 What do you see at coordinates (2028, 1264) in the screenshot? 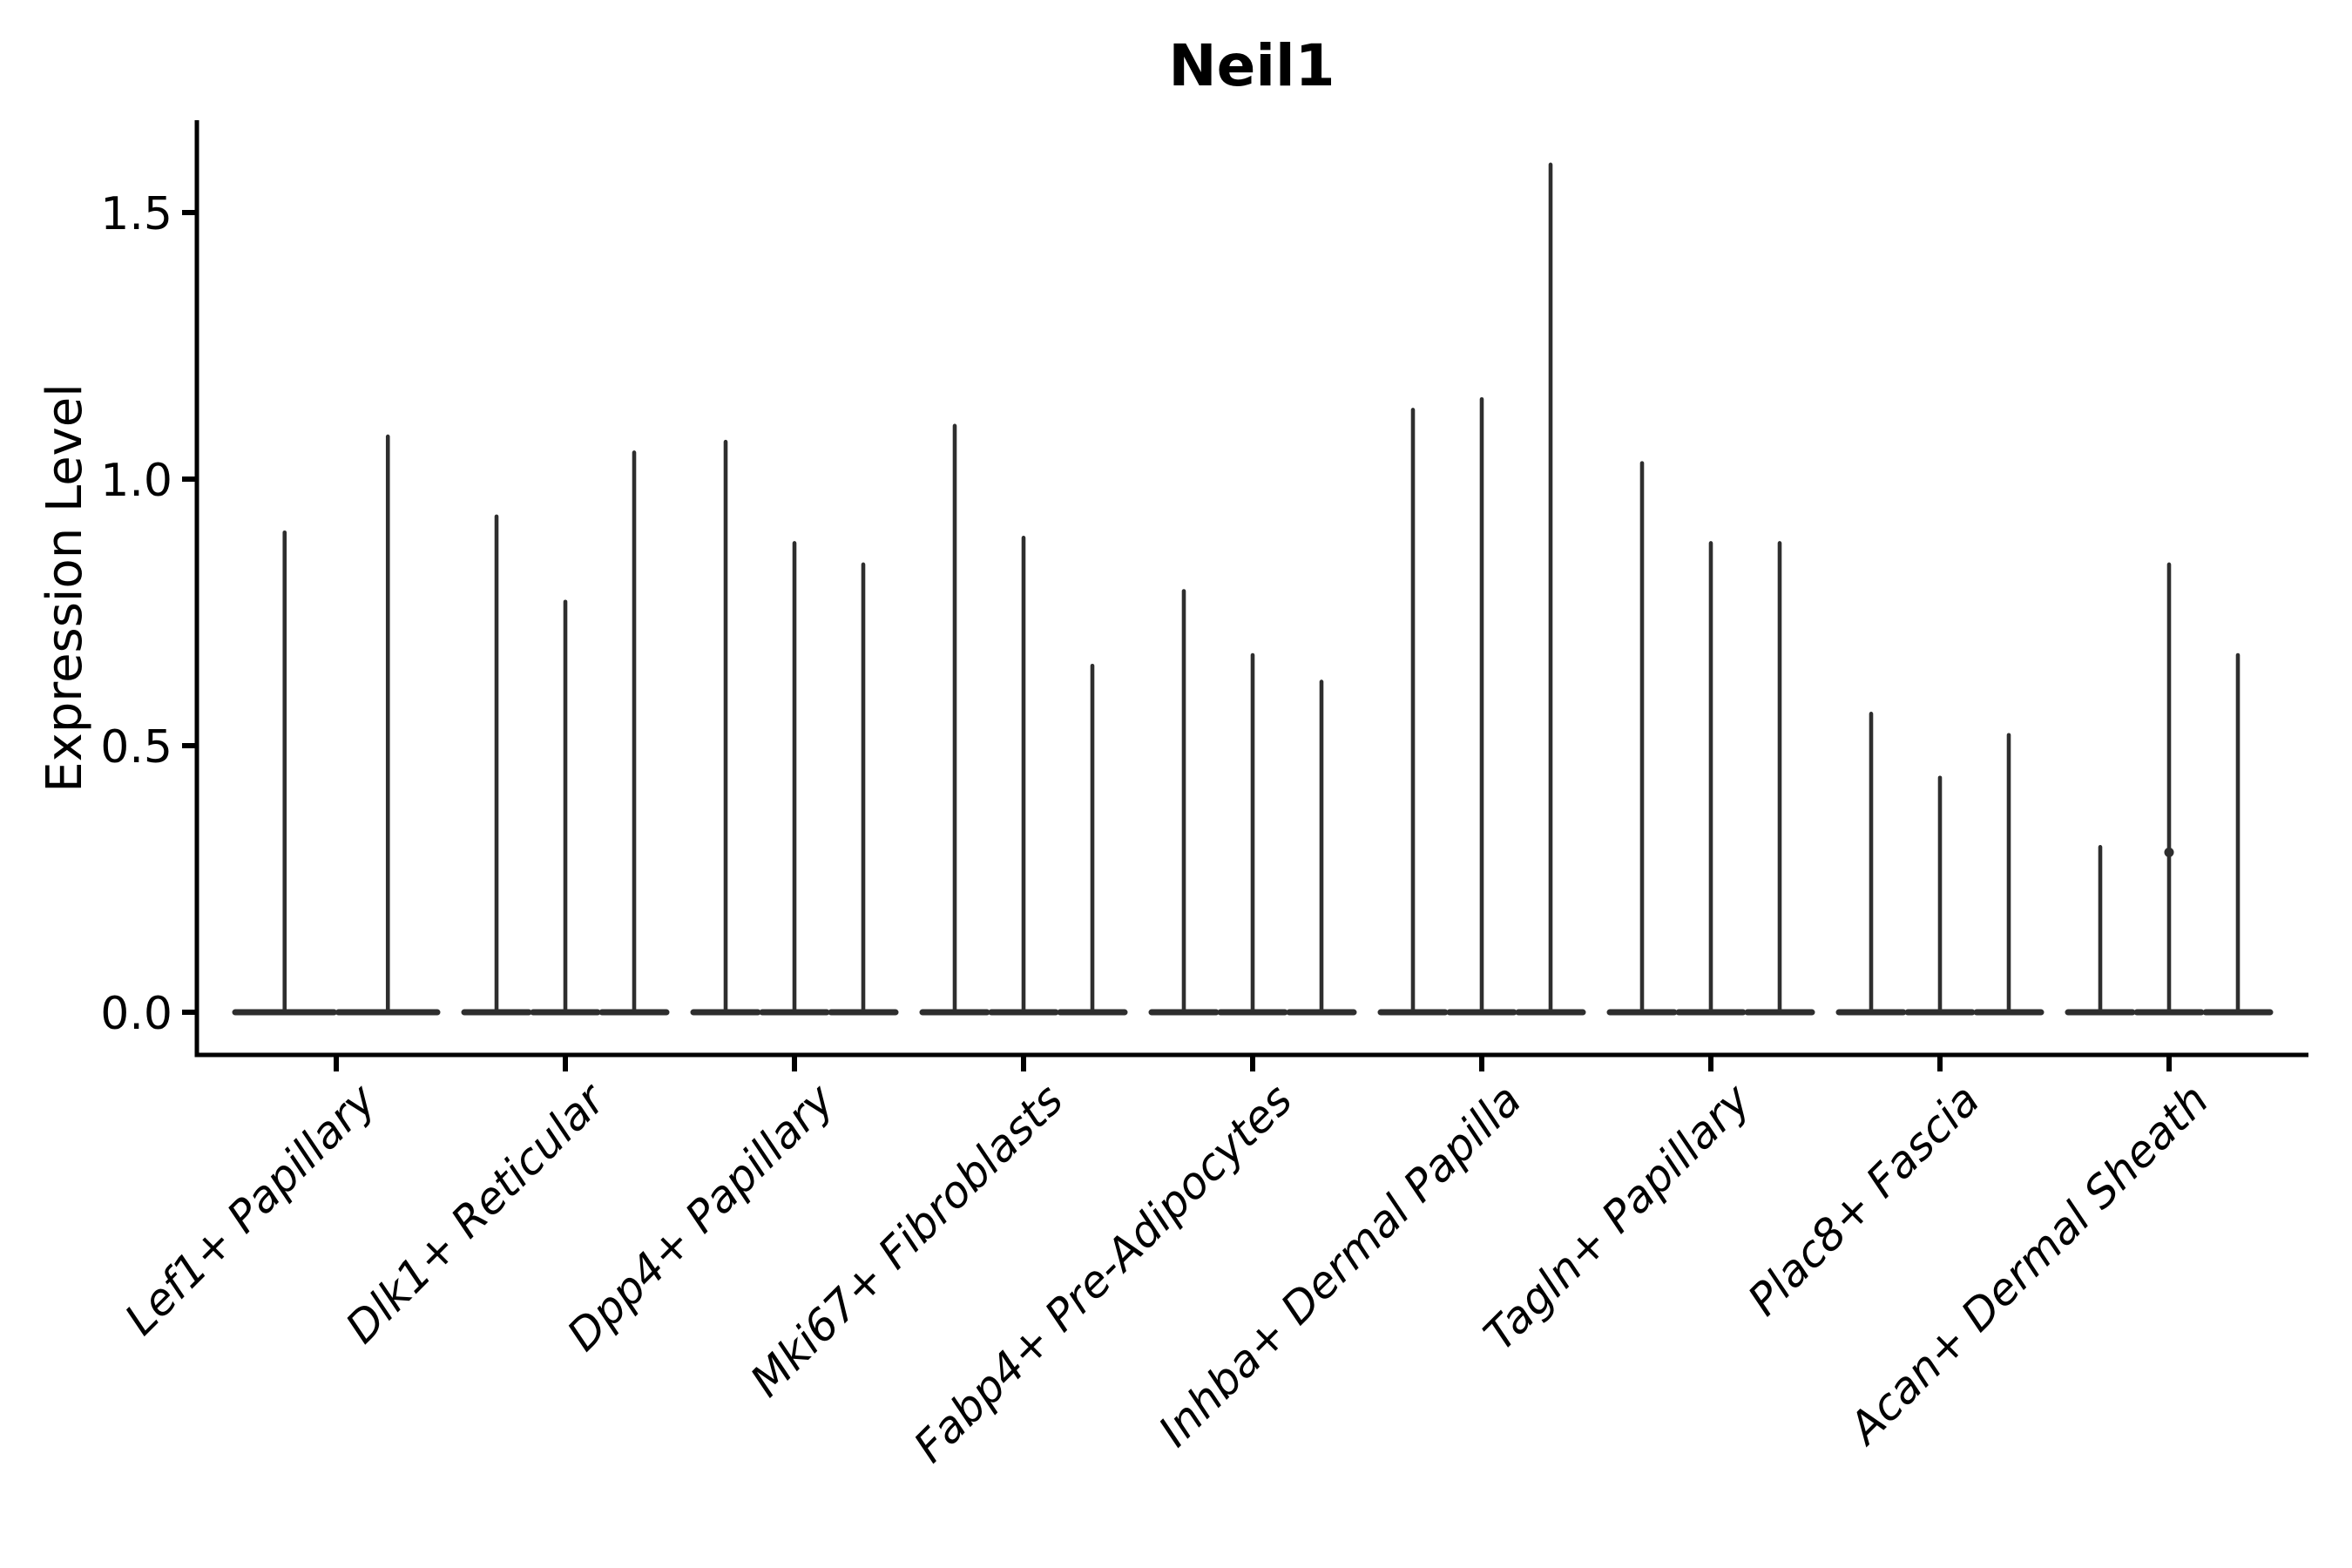
I see `x-tick-label: Acan+ Dermal Sheath` at bounding box center [2028, 1264].